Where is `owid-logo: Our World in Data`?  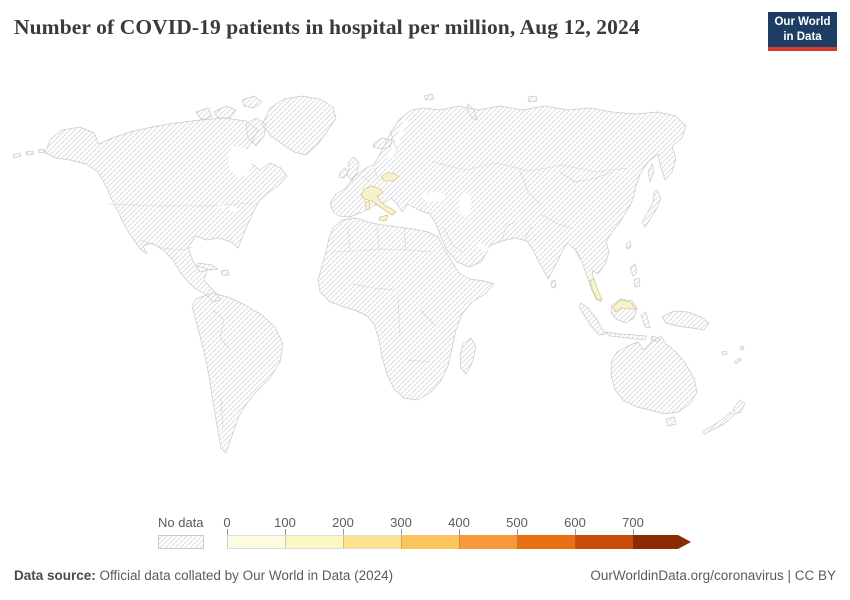
owid-logo: Our World in Data is located at coordinates (802, 31).